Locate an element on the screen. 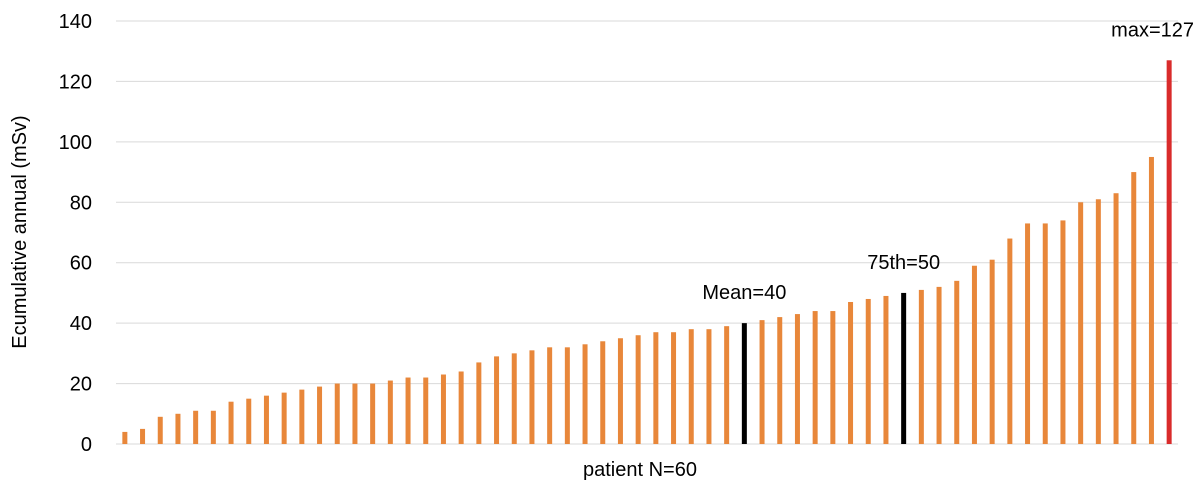 The width and height of the screenshot is (1200, 487). y-axis-title: Ecumulative annual (mSv) is located at coordinates (20, 231).